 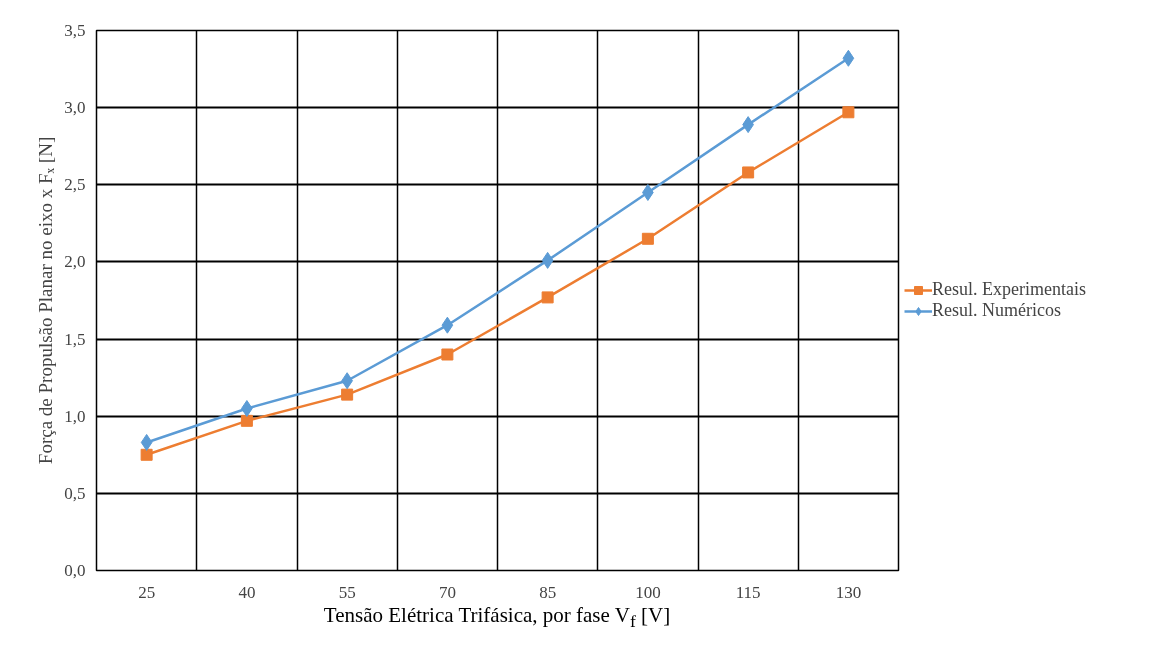 What do you see at coordinates (848, 592) in the screenshot?
I see `x-tick-label: 130` at bounding box center [848, 592].